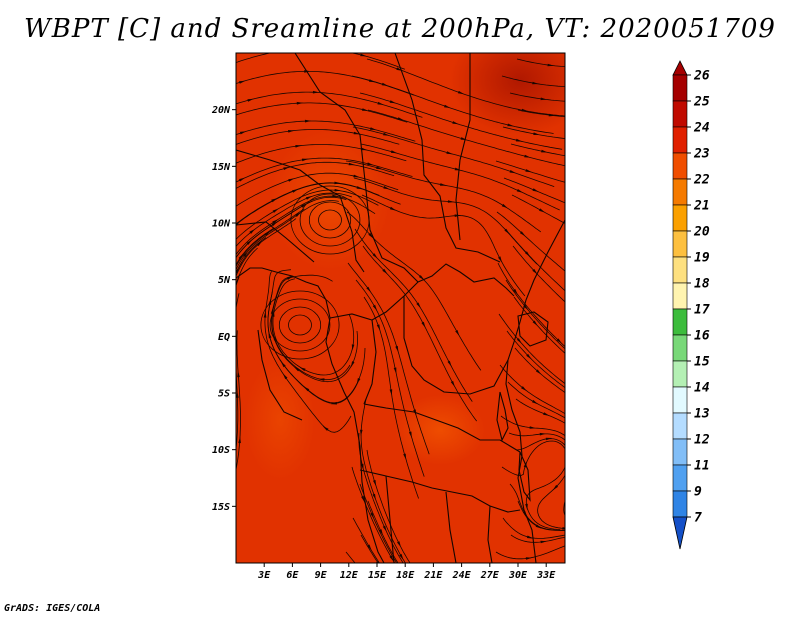 The width and height of the screenshot is (800, 618). What do you see at coordinates (702, 388) in the screenshot?
I see `colorbar-label: 14` at bounding box center [702, 388].